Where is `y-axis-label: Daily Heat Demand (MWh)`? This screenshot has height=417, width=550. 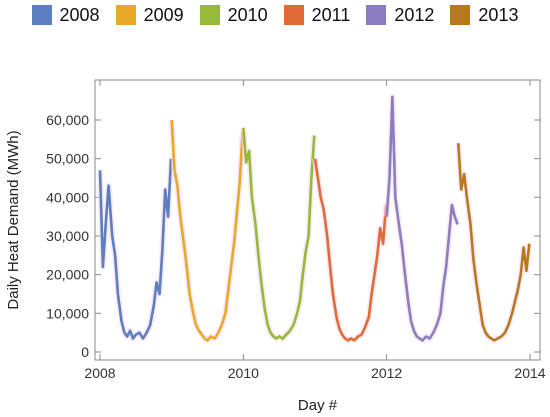 y-axis-label: Daily Heat Demand (MWh) is located at coordinates (13, 219).